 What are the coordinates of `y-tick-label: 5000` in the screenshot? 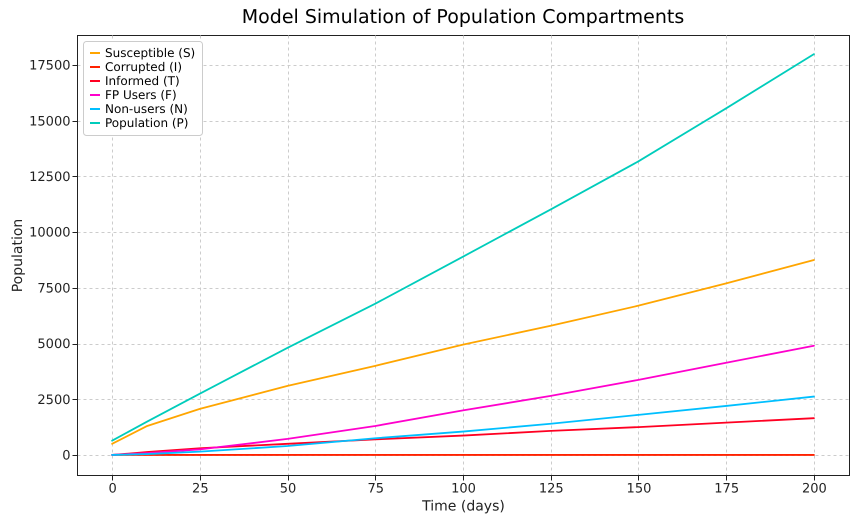 It's located at (53, 344).